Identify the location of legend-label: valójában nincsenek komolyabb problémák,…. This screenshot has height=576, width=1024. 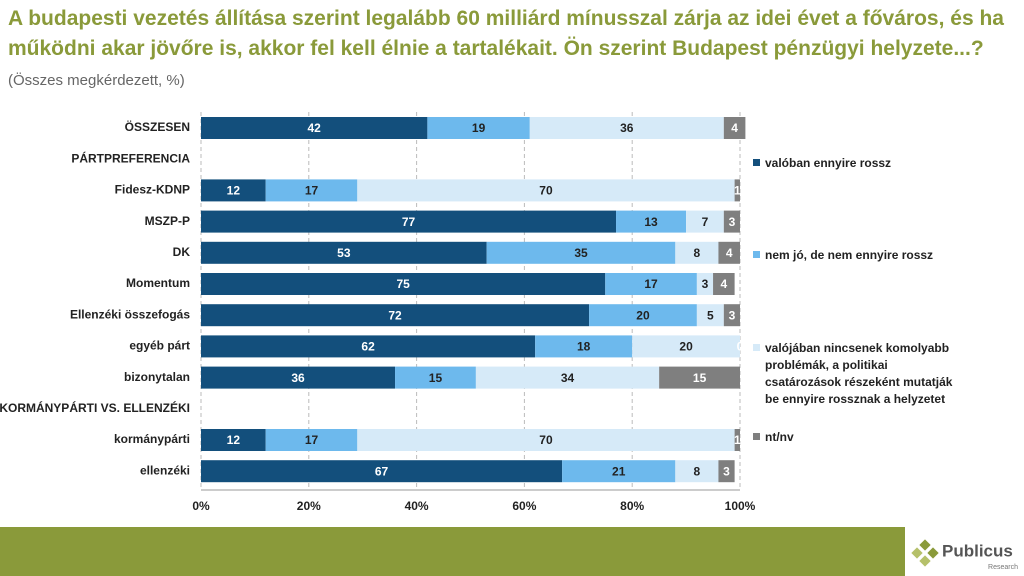
(859, 373).